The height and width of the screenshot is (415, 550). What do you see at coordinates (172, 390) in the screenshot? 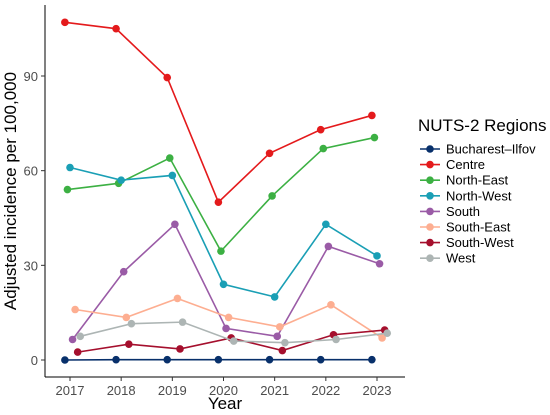
I see `x-tick-label: 2019` at bounding box center [172, 390].